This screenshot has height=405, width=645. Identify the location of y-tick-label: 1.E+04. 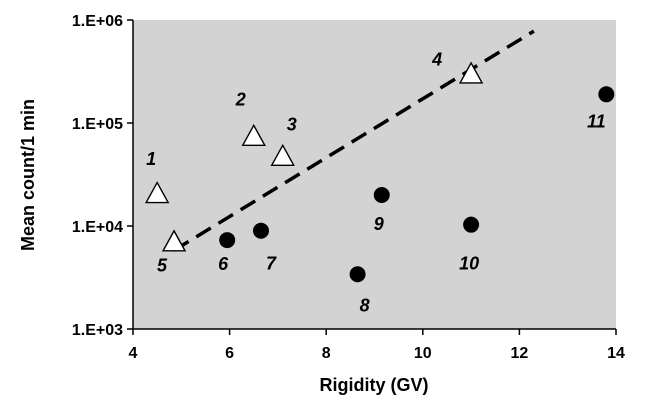
(97, 227).